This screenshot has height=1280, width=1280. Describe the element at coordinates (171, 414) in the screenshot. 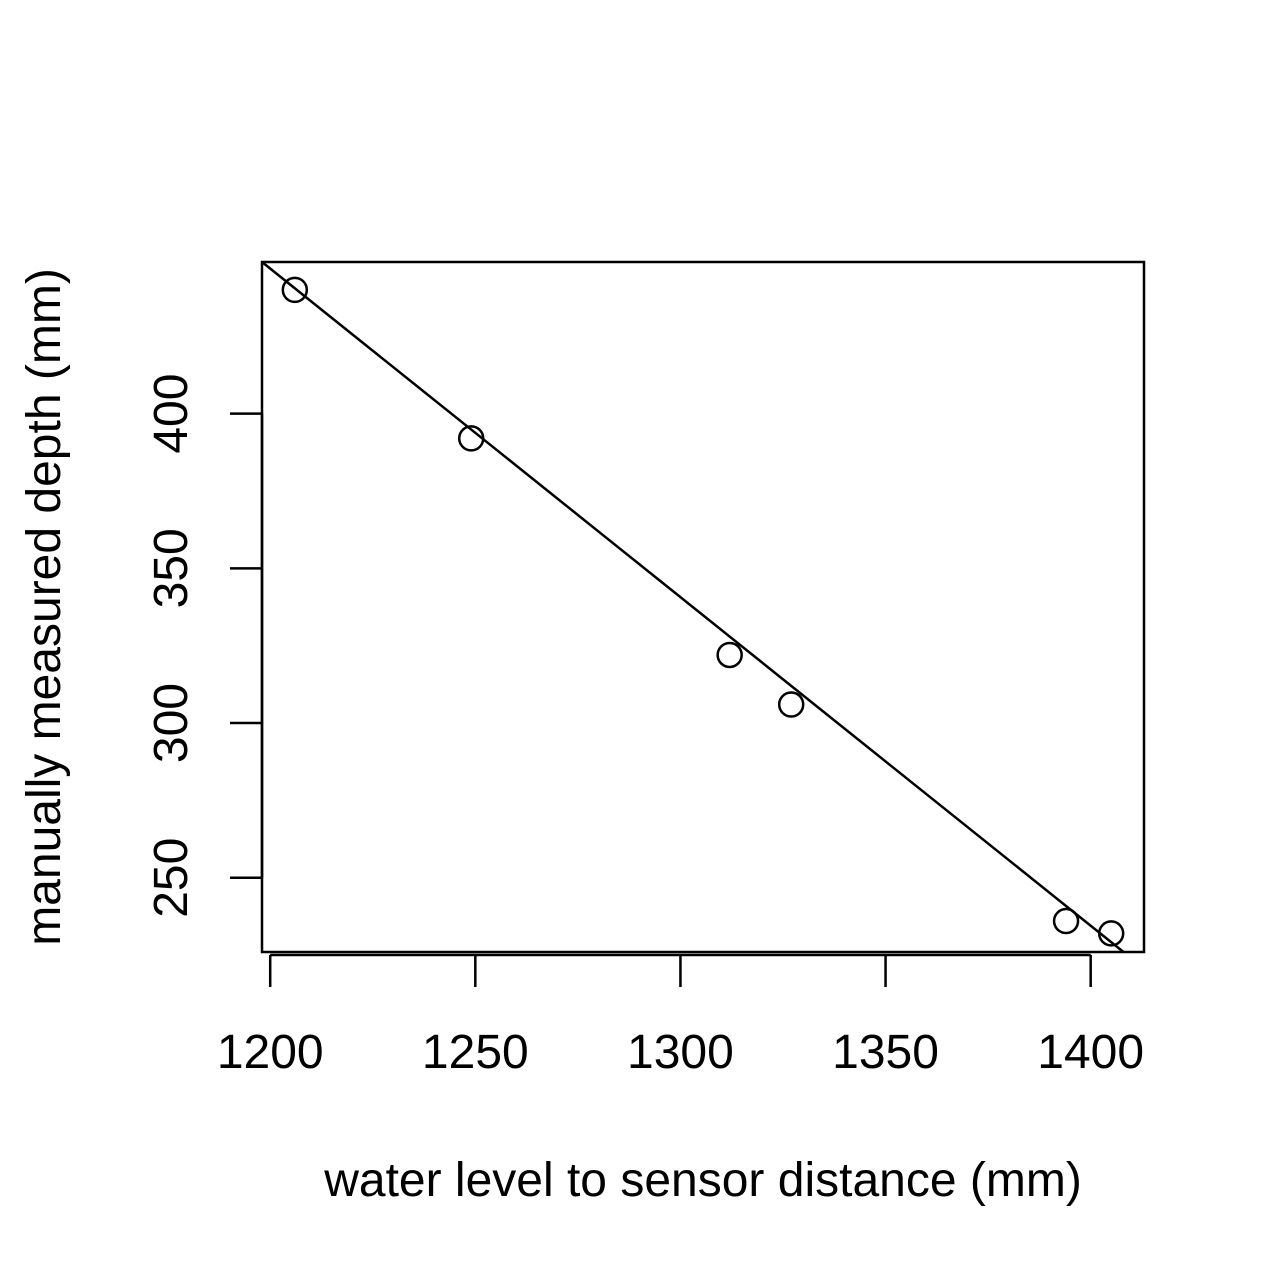

I see `y-tick-label: 400` at that location.